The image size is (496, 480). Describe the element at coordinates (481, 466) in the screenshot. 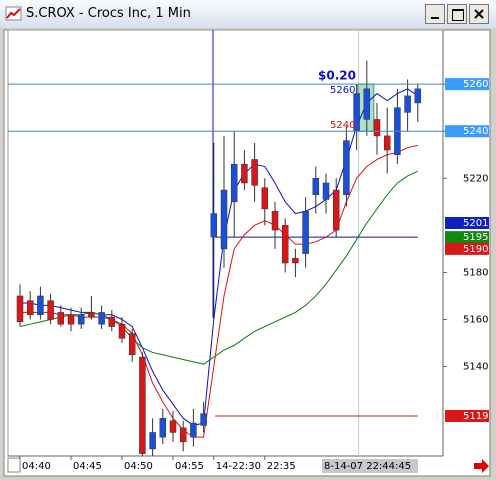

I see `scroll-arrow` at that location.